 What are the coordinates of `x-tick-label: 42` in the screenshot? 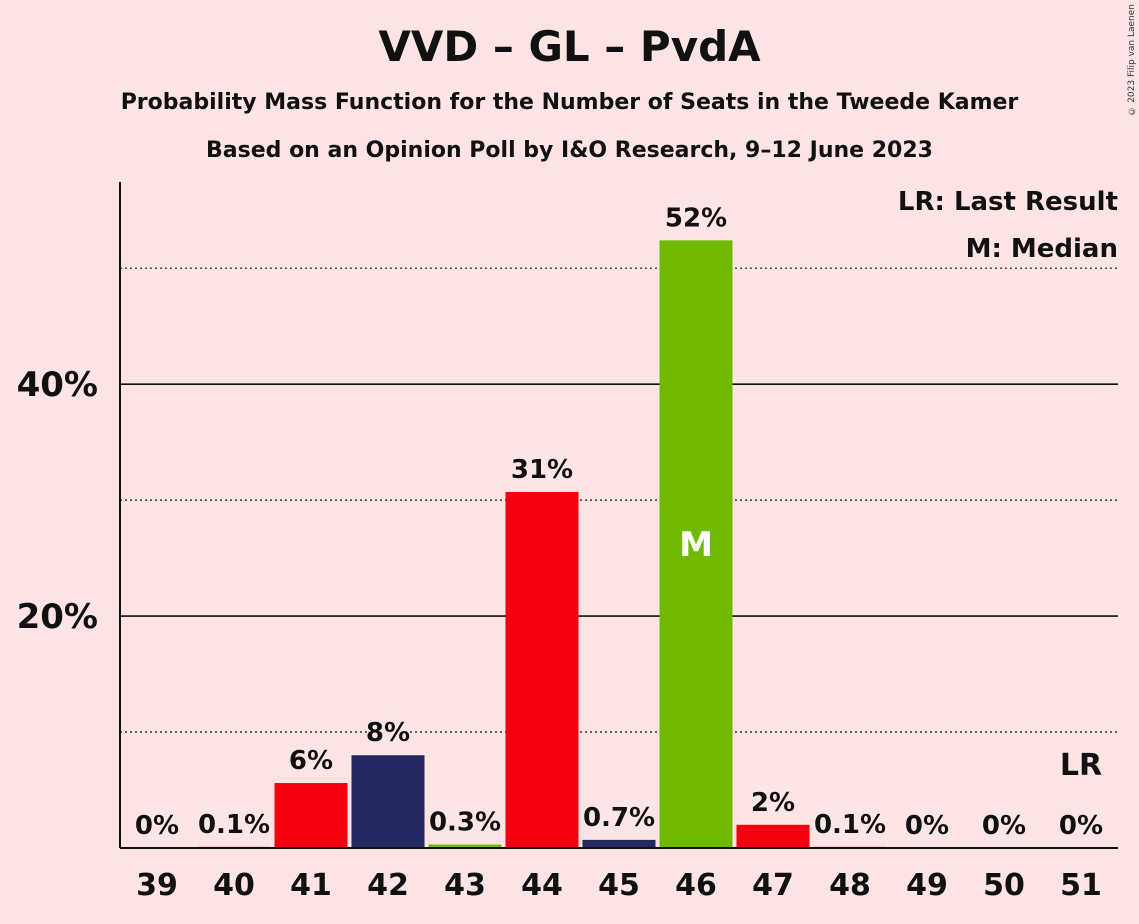 It's located at (388, 885).